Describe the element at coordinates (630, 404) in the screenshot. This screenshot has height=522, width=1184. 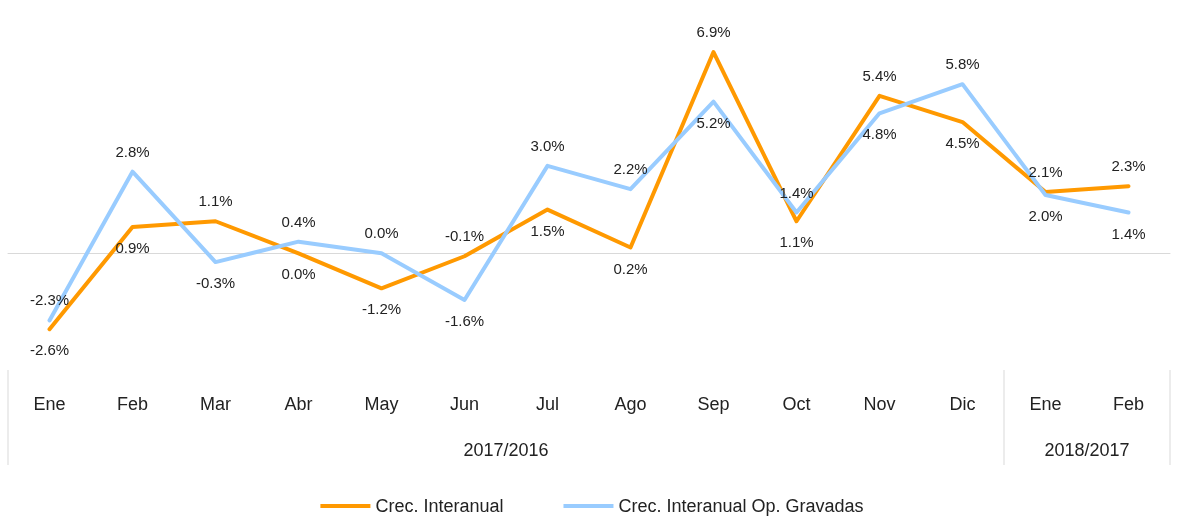
I see `x-tick-label: Ago` at that location.